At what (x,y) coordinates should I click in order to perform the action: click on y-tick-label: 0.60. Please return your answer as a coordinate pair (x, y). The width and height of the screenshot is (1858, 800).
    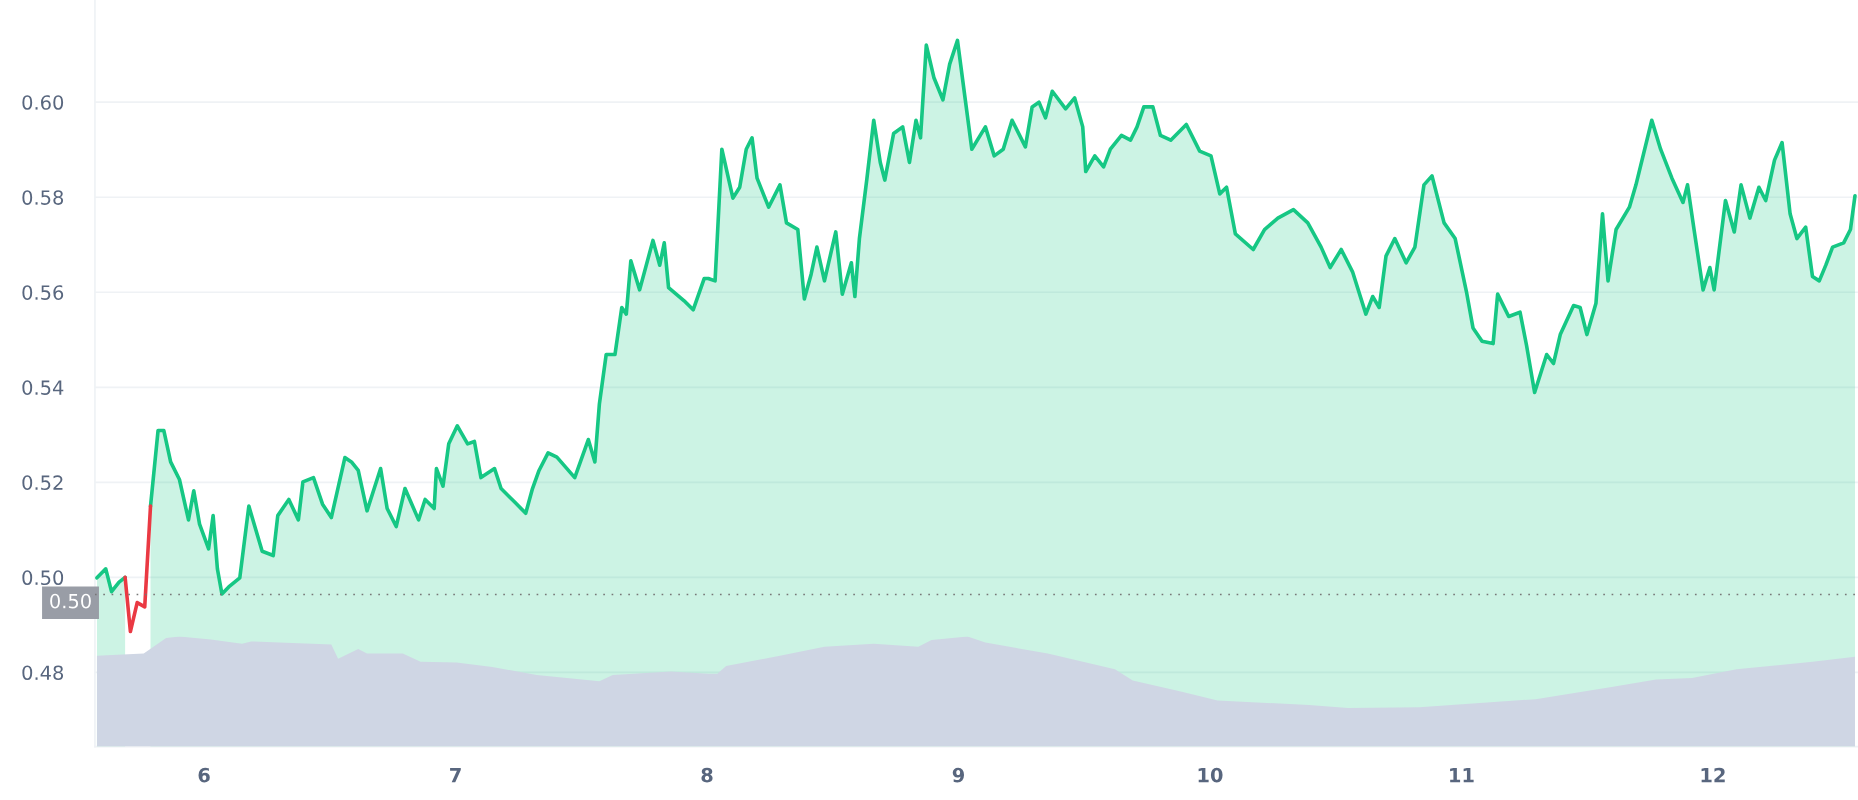
    Looking at the image, I should click on (43, 102).